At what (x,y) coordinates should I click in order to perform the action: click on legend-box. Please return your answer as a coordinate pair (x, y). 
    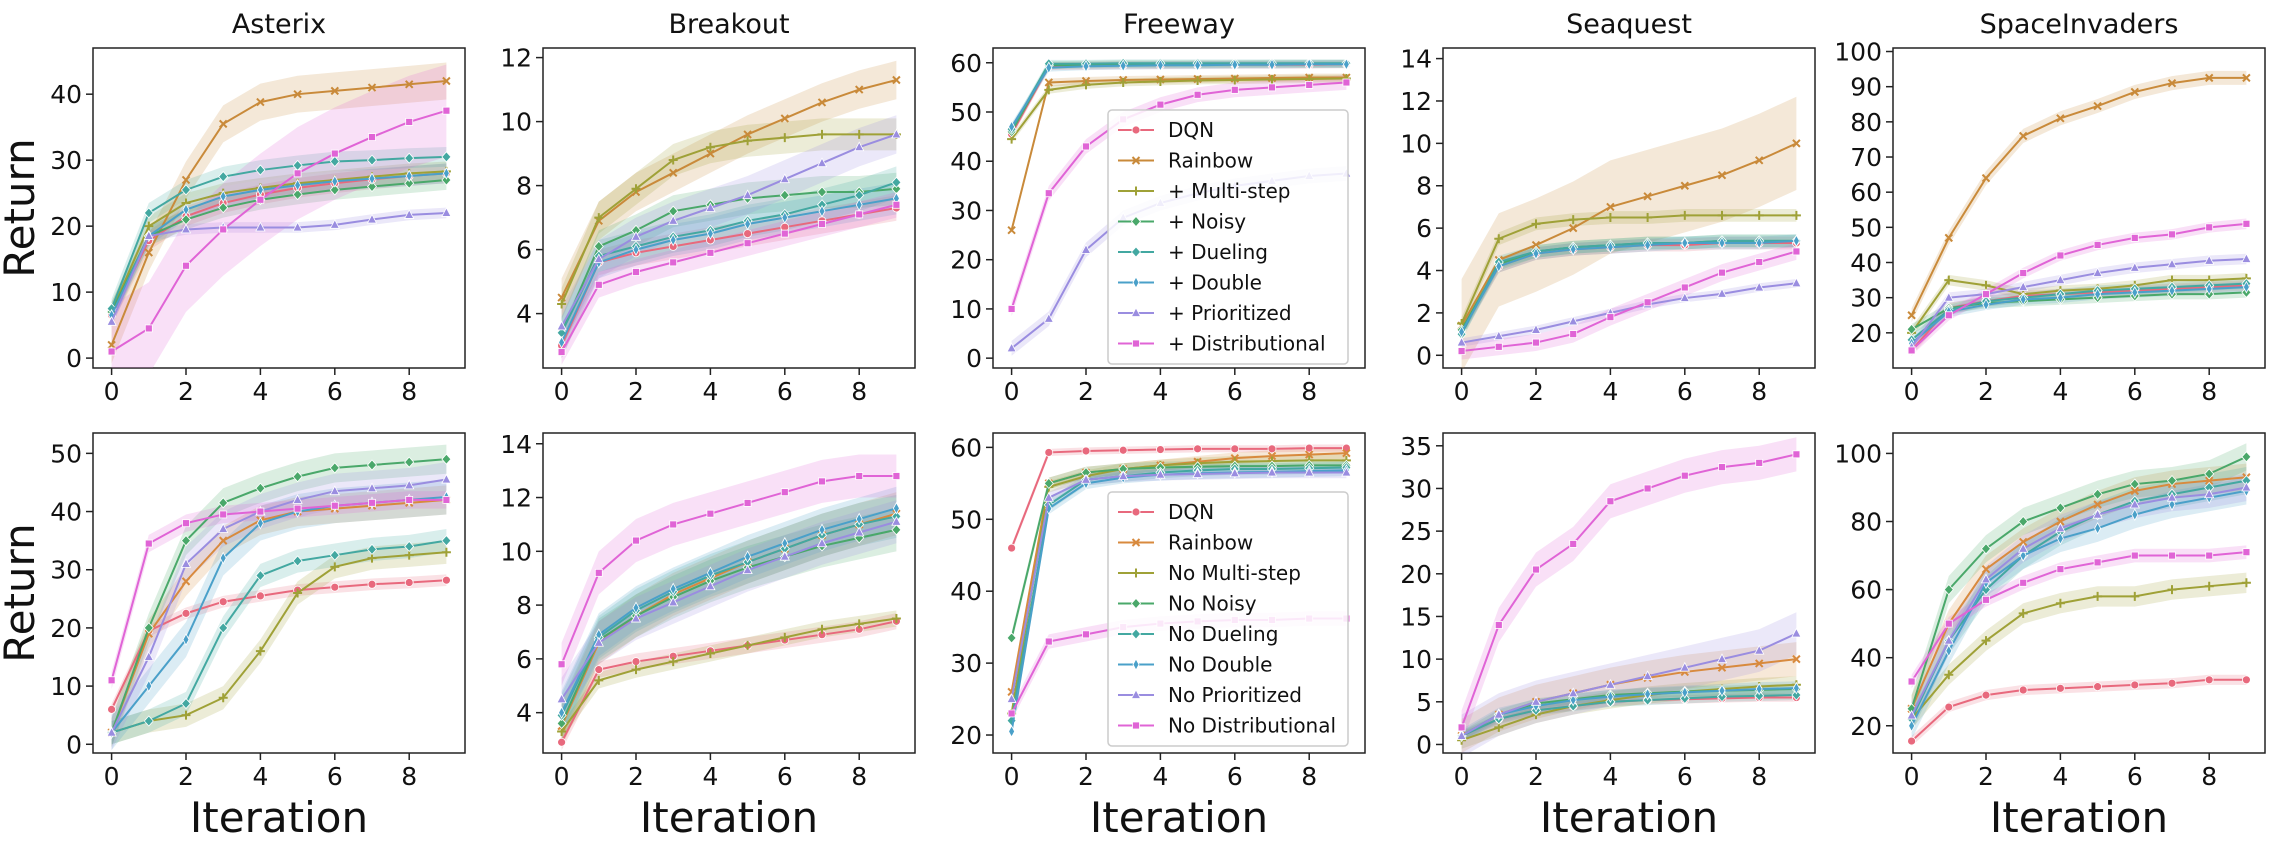
    Looking at the image, I should click on (1228, 237).